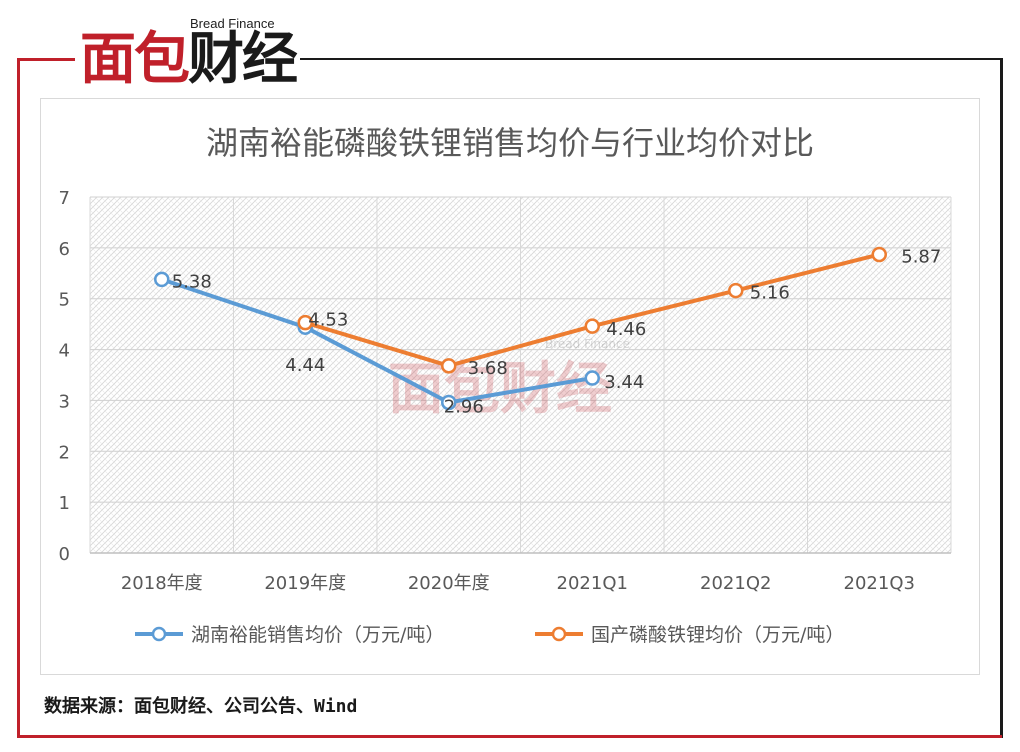 This screenshot has width=1020, height=752. Describe the element at coordinates (489, 635) in the screenshot. I see `legend: 湖南裕能销售均价（万元/吨） 国产磷酸铁锂均价（万元/吨）` at that location.